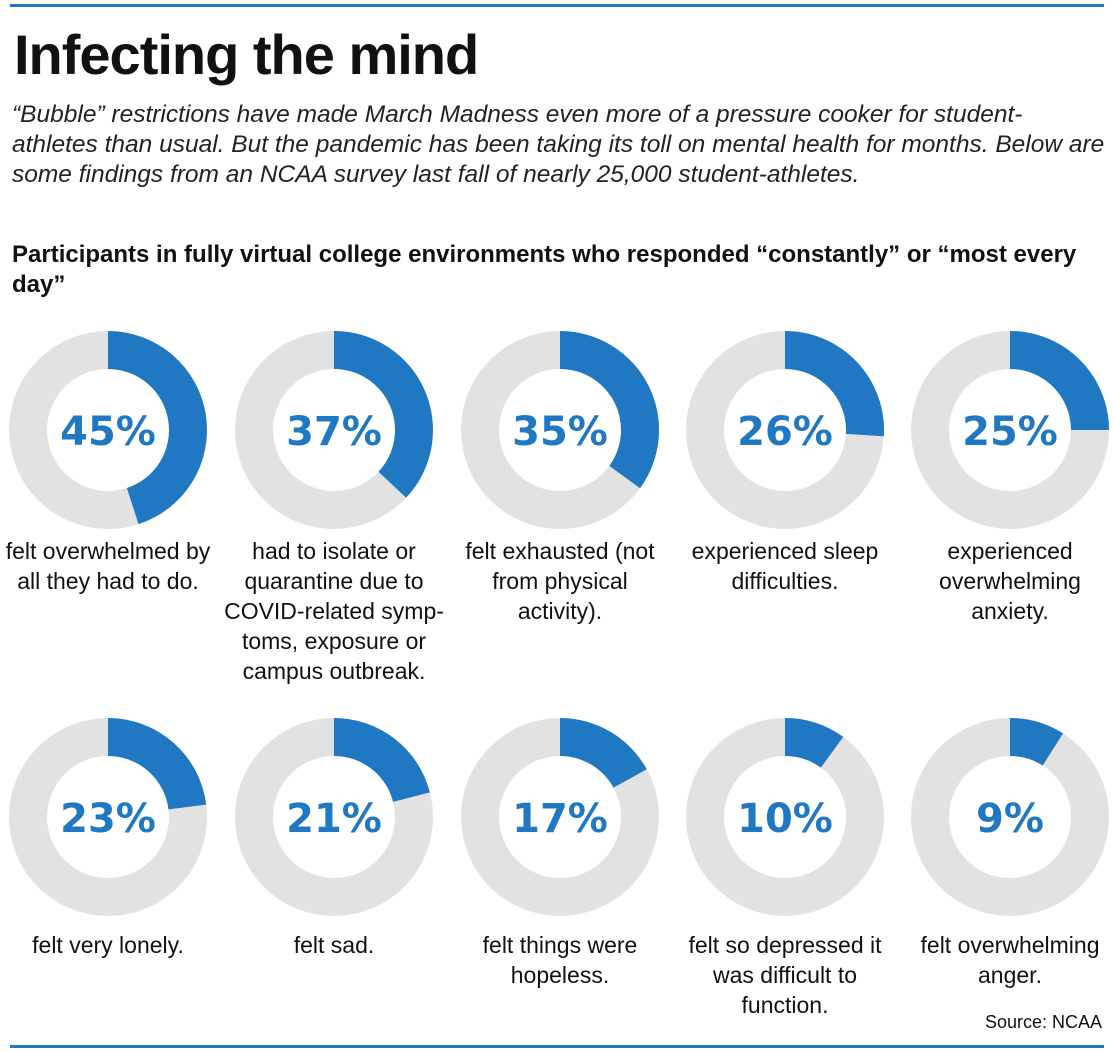  I want to click on donut-chart: 17%, so click(560, 817).